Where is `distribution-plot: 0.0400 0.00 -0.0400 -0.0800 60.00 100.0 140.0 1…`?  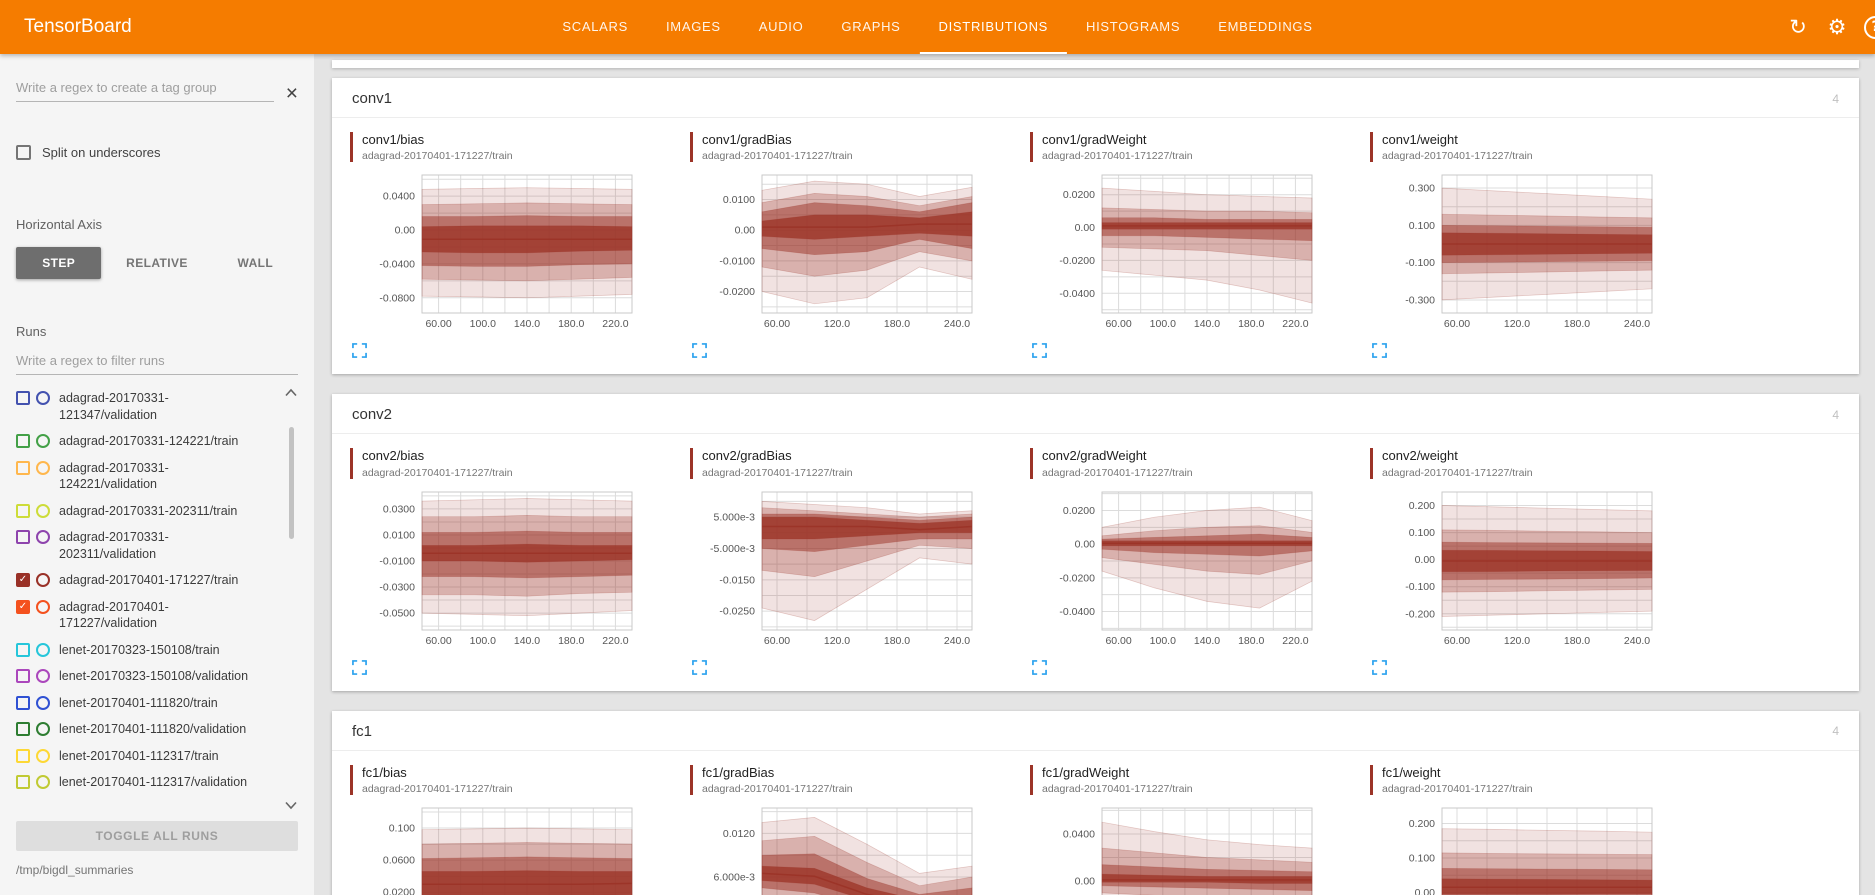
distribution-plot: 0.0400 0.00 -0.0400 -0.0800 60.00 100.0 140.0 1… is located at coordinates (502, 252).